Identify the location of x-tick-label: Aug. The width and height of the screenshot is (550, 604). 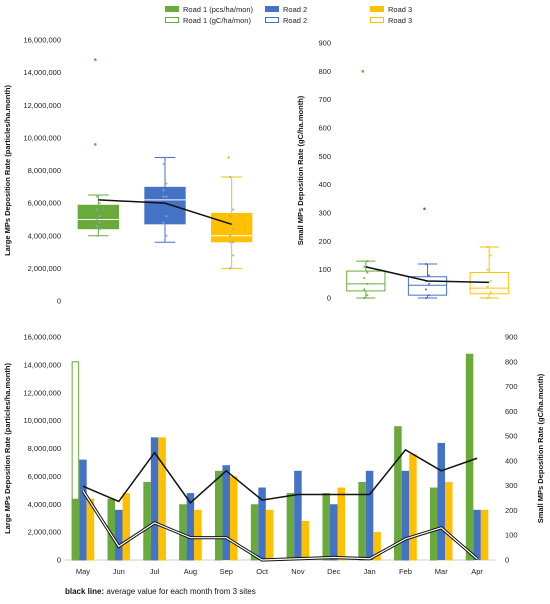
(190, 571).